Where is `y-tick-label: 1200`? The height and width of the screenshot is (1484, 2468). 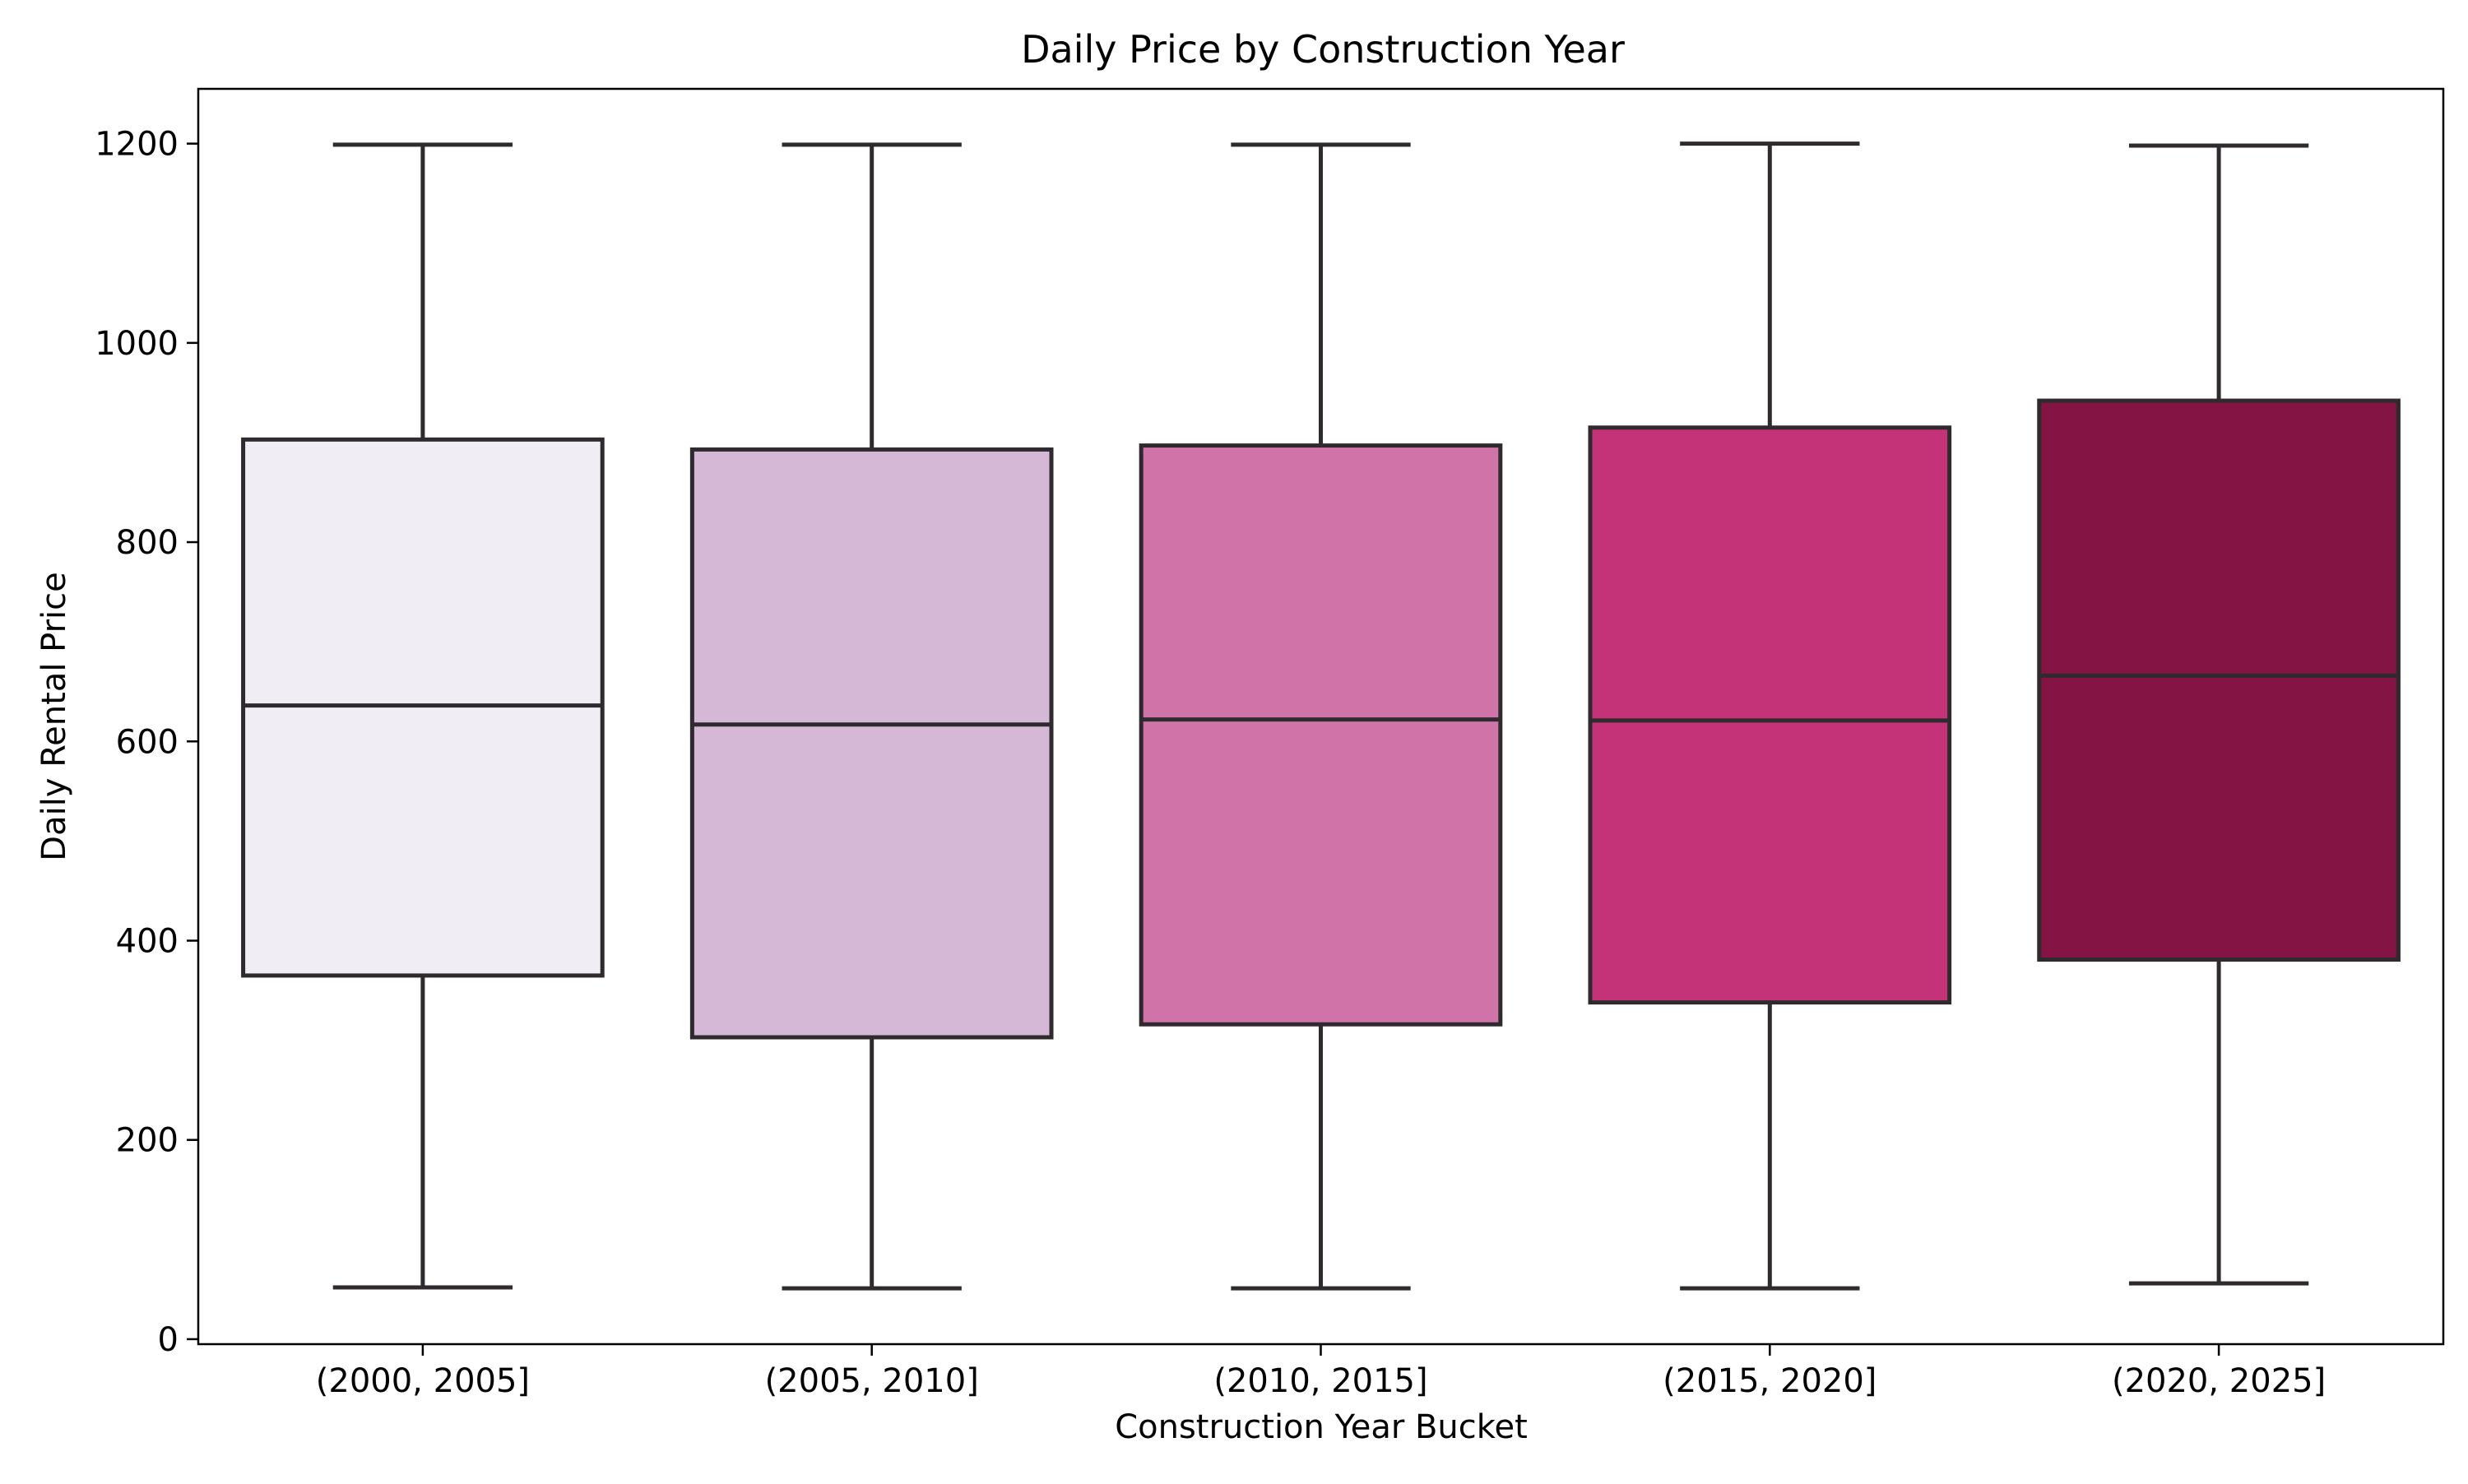
y-tick-label: 1200 is located at coordinates (137, 145).